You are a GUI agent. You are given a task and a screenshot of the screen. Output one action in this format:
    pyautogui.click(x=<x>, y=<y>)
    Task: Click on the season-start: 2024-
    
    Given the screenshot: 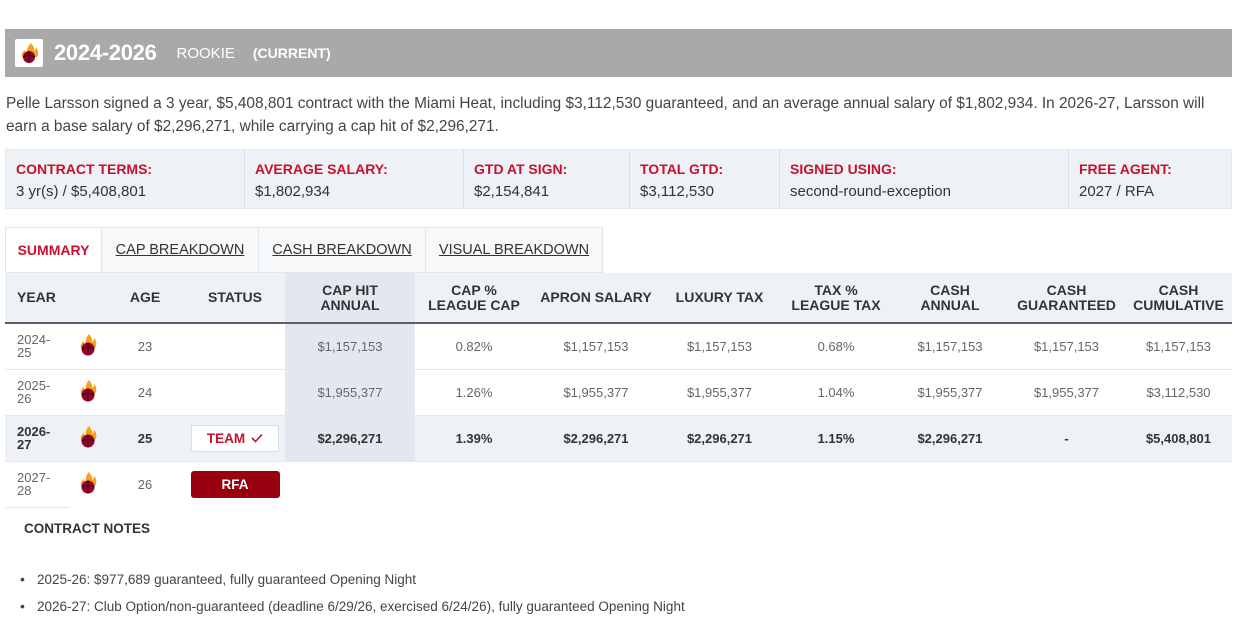 What is the action you would take?
    pyautogui.click(x=34, y=340)
    